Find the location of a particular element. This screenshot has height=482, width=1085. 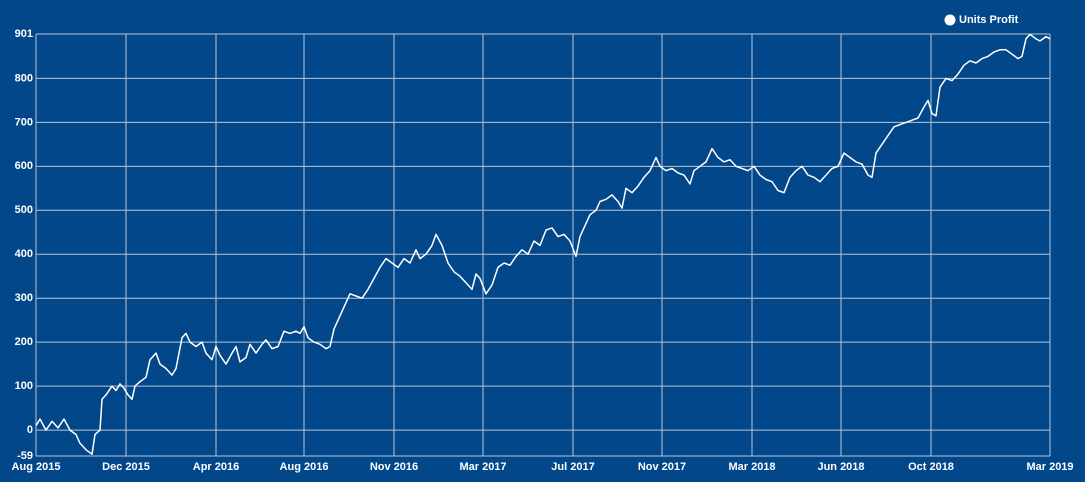

x-tick-label: Jul 2017 is located at coordinates (572, 467).